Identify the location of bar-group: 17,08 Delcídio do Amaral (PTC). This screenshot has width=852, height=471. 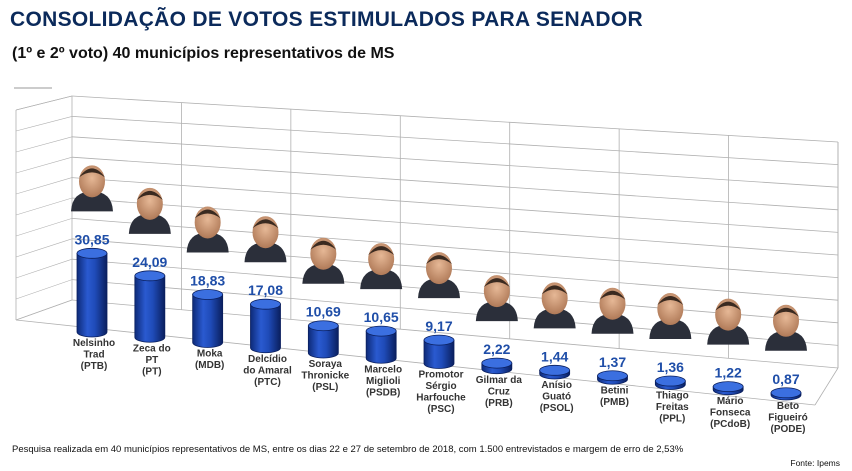
(267, 302).